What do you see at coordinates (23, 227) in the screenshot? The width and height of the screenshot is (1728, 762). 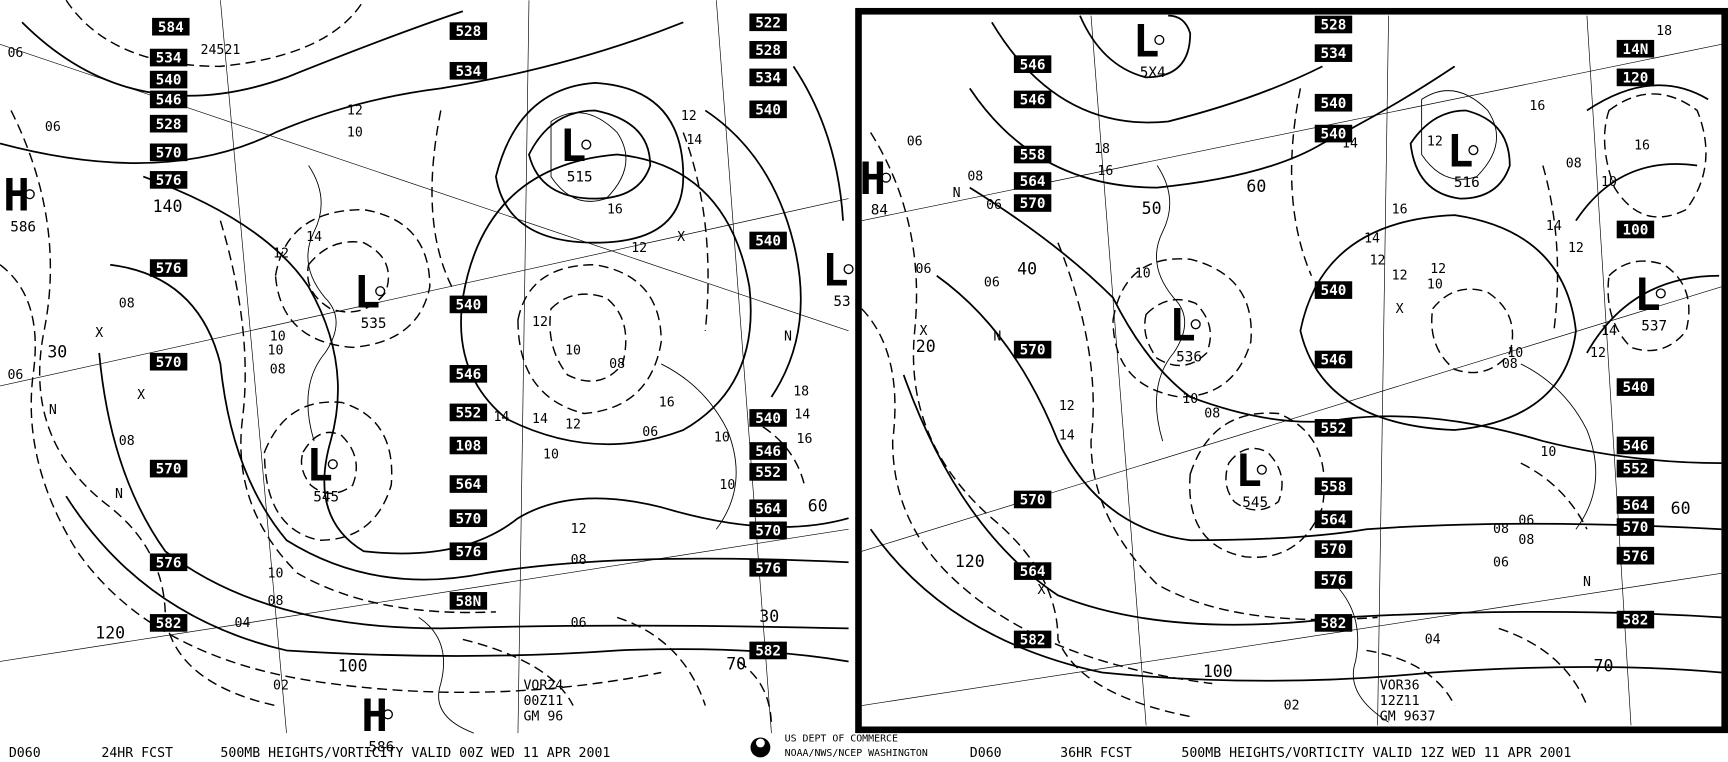 I see `center-value: 586` at bounding box center [23, 227].